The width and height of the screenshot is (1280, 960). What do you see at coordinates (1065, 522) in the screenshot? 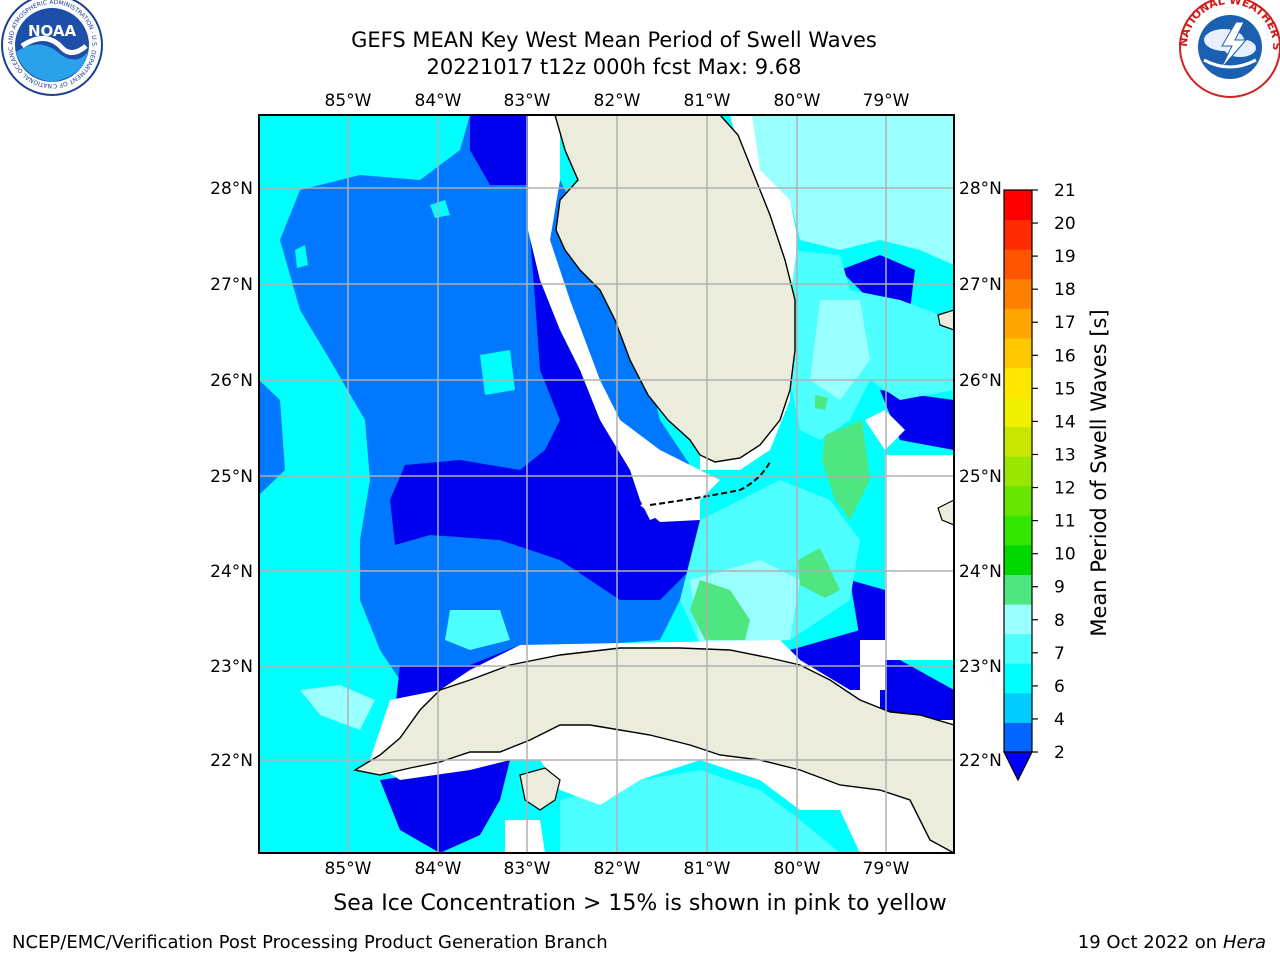
I see `colorbar-tick-label: 11` at bounding box center [1065, 522].